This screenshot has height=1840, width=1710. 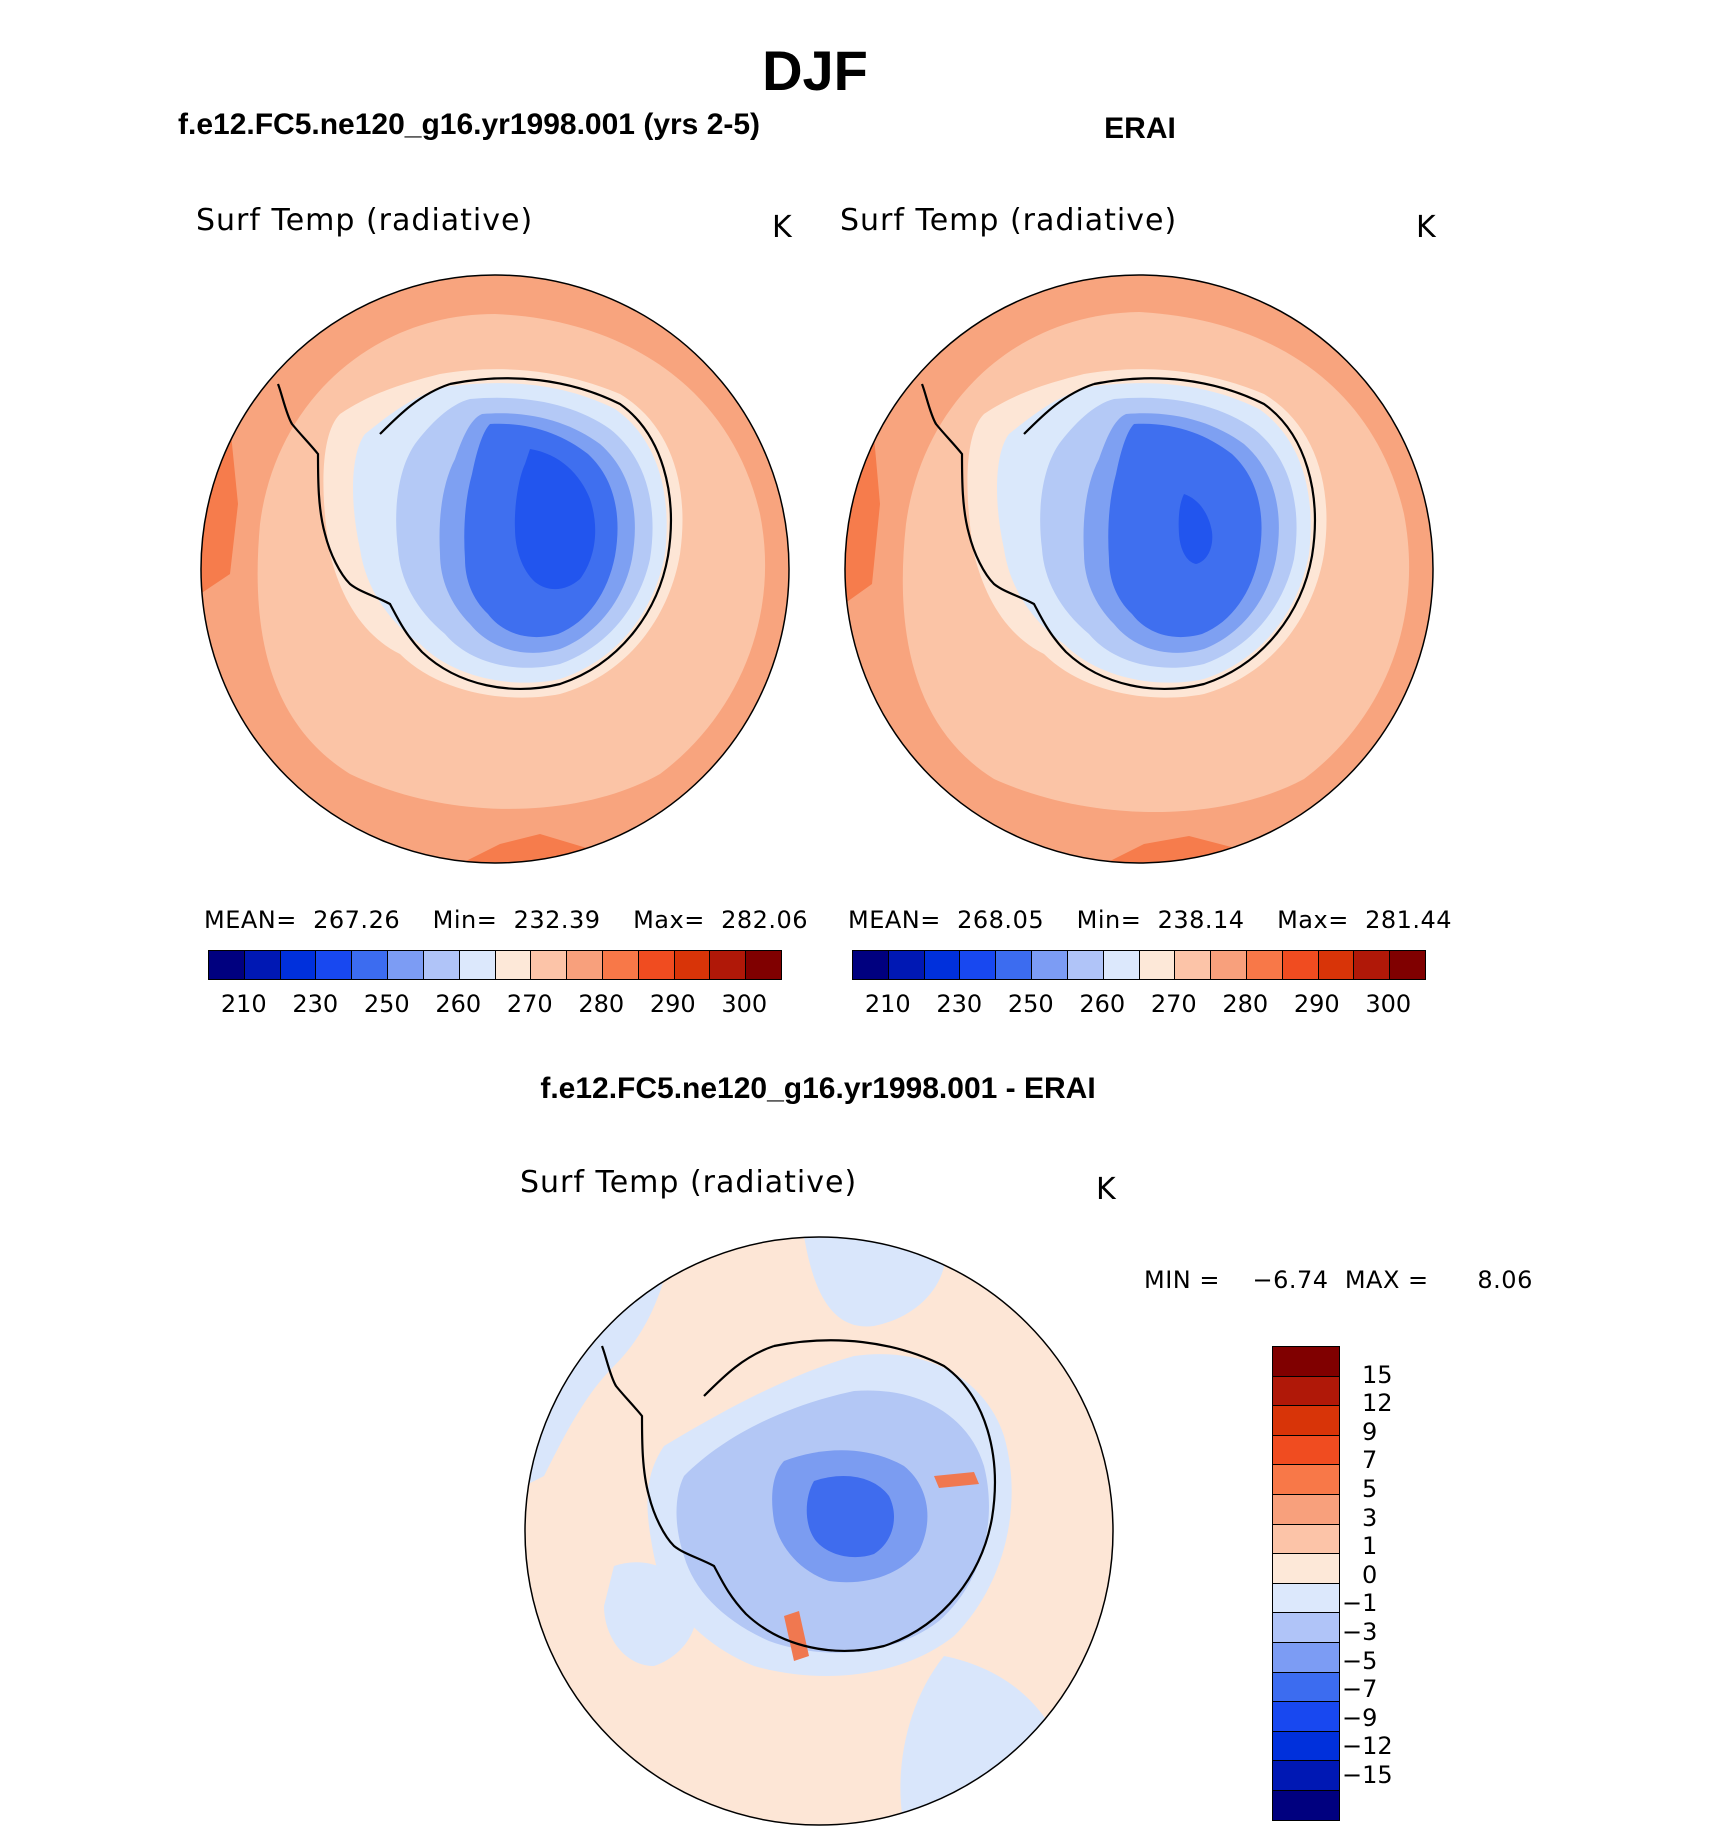 What do you see at coordinates (557, 920) in the screenshot?
I see `min-value: 232.39` at bounding box center [557, 920].